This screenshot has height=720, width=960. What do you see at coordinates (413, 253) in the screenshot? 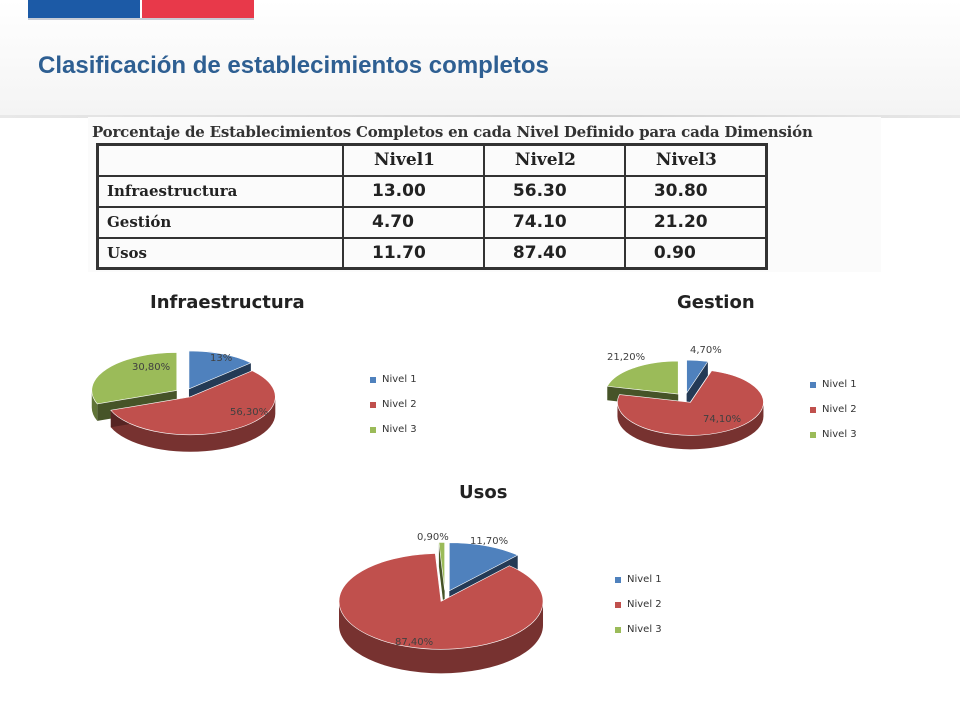
I see `table-cell: 11.70` at bounding box center [413, 253].